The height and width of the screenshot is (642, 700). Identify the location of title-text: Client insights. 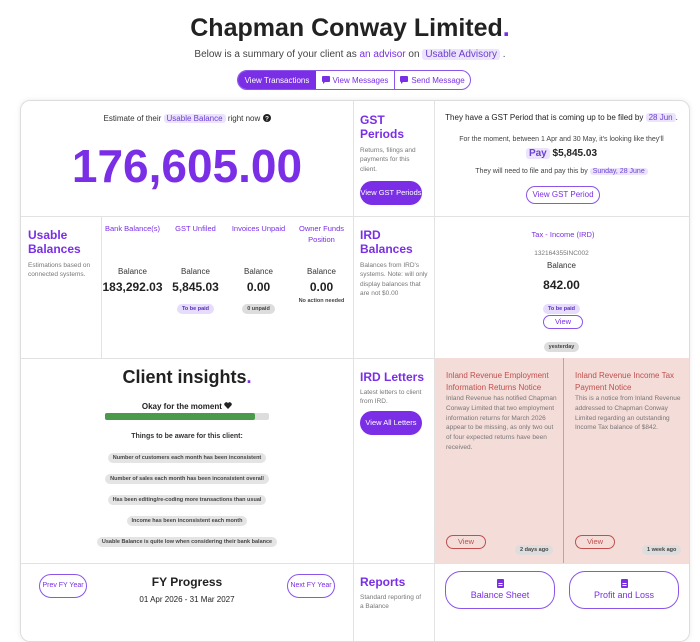
(184, 377).